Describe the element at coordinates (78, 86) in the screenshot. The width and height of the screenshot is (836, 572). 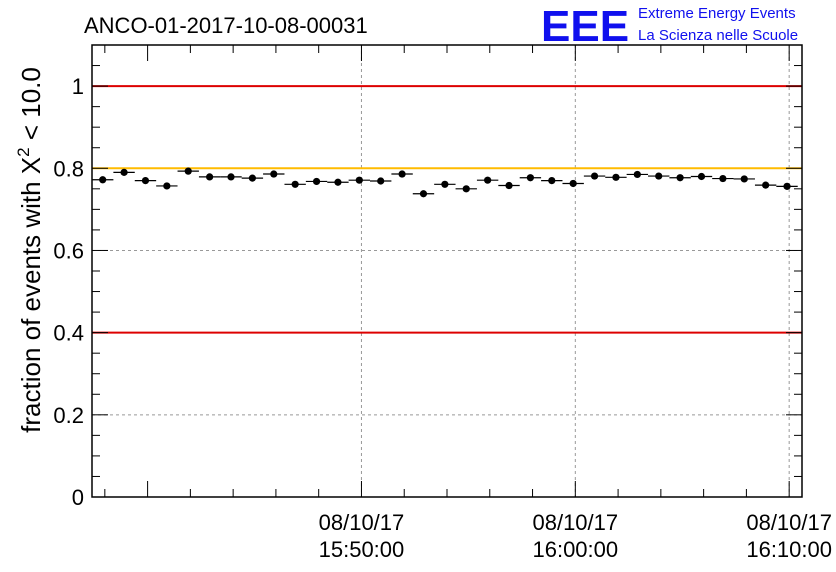
I see `y-tick-label: 1` at that location.